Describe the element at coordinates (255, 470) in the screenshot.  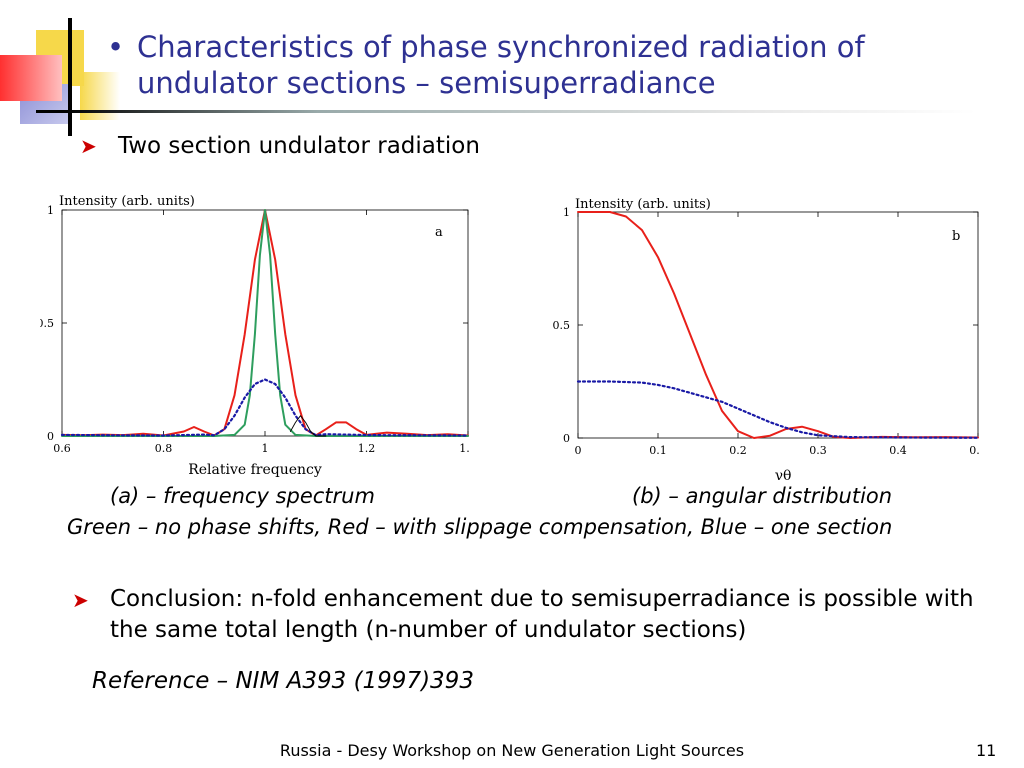
I see `chart-a-xlabel: Relative frequency` at that location.